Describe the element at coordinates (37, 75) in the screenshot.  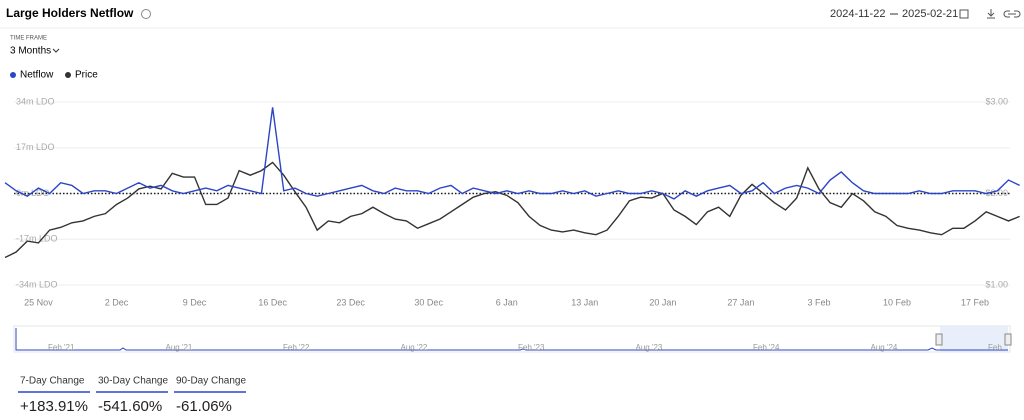
I see `legend-label: Netflow` at that location.